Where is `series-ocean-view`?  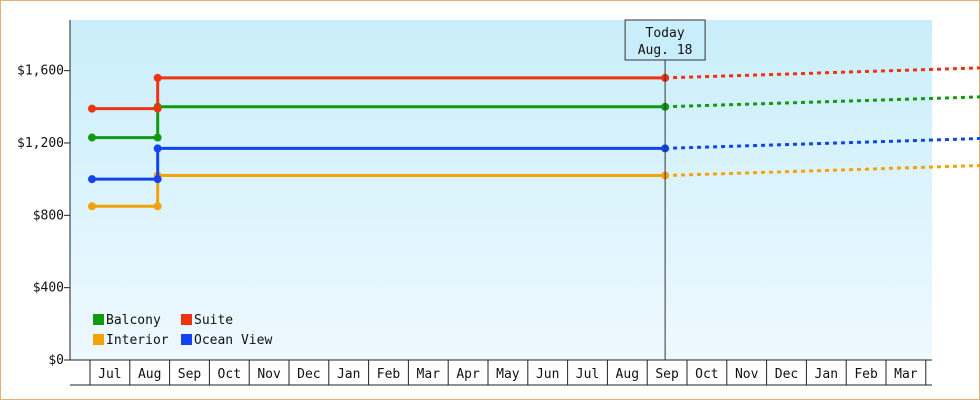 series-ocean-view is located at coordinates (533, 160).